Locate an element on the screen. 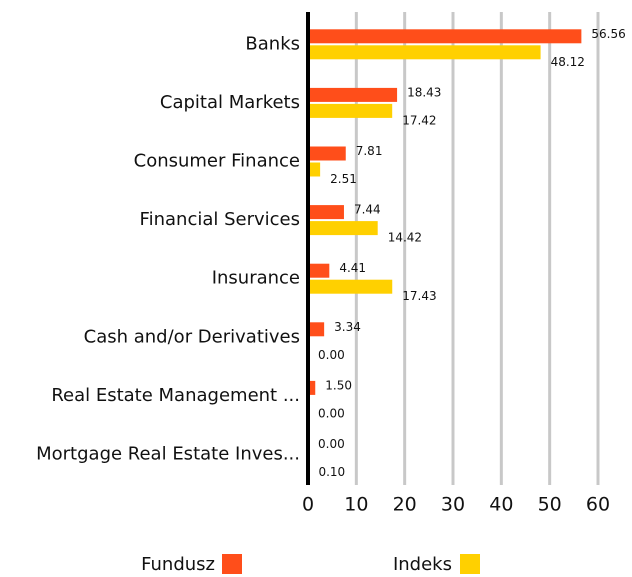 The image size is (632, 577). x-tick-label: 0 is located at coordinates (308, 505).